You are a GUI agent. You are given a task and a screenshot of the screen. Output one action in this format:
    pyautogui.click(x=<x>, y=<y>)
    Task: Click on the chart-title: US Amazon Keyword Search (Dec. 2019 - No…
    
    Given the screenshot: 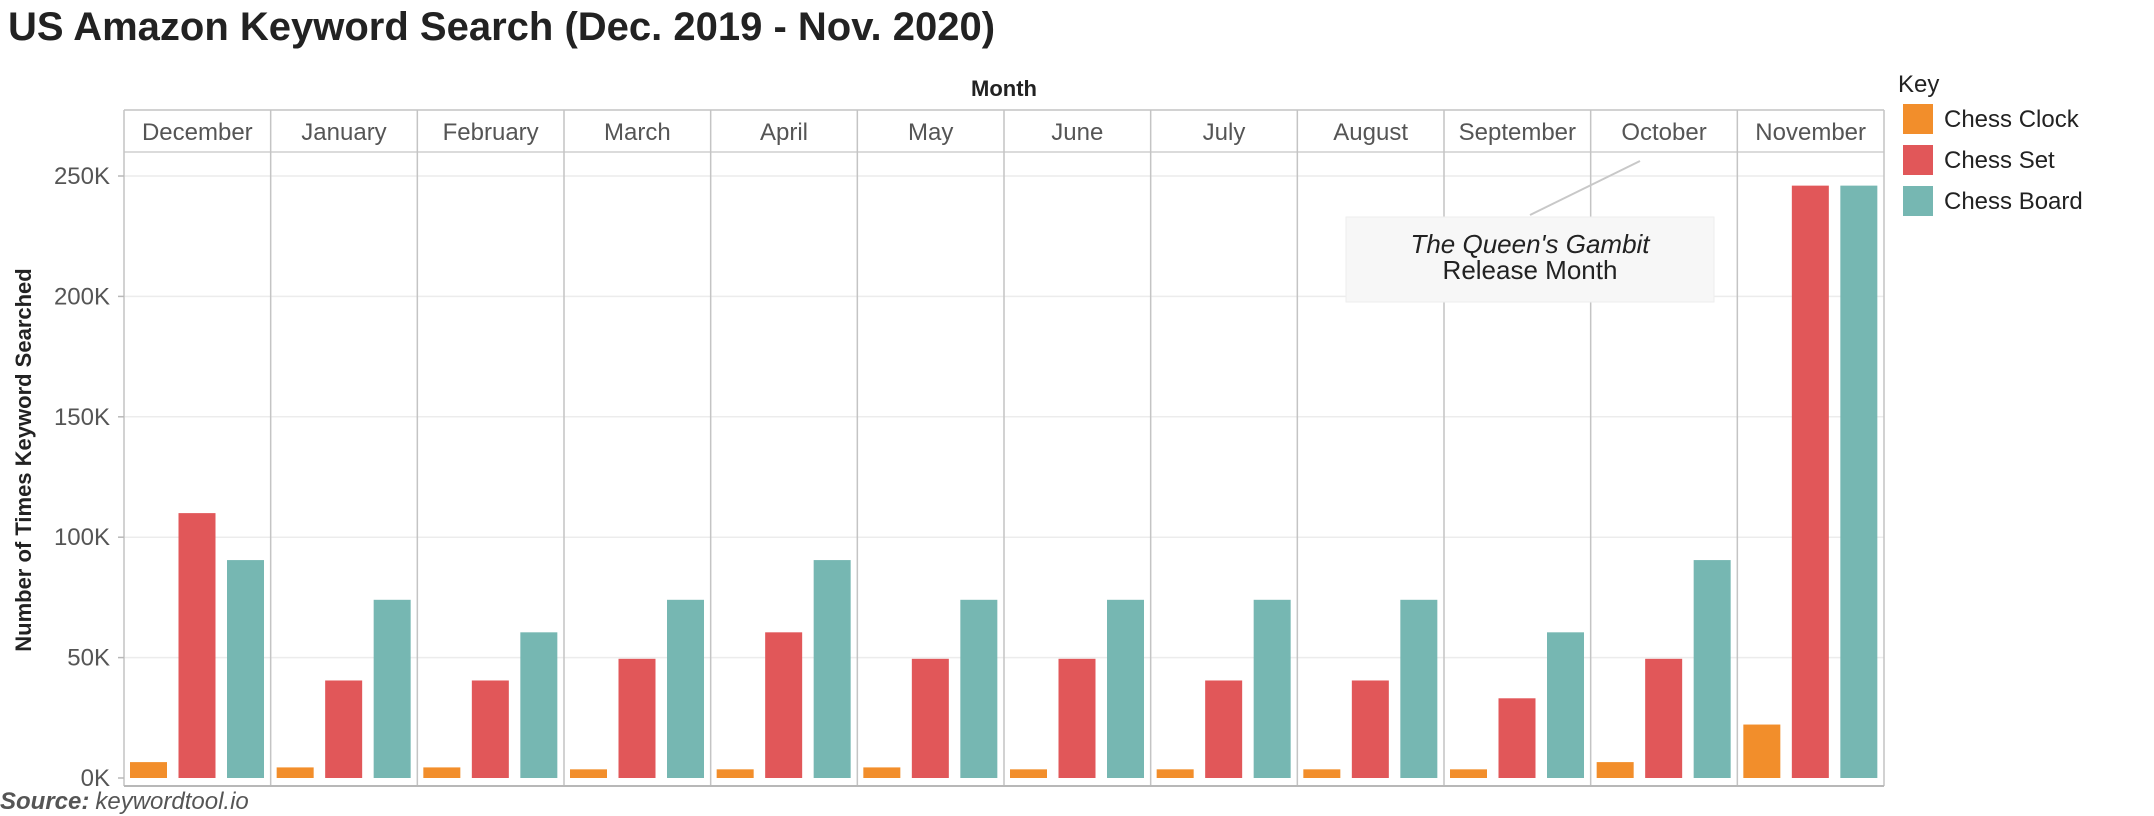 What is the action you would take?
    pyautogui.click(x=501, y=27)
    